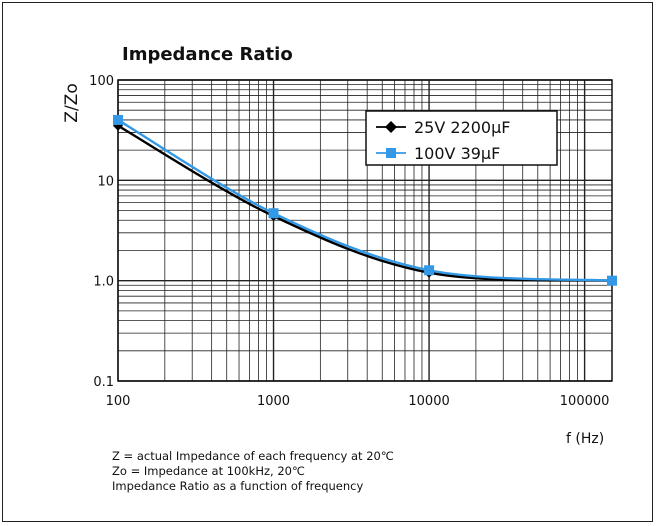 Image resolution: width=657 pixels, height=526 pixels. I want to click on legend-label-25v-2200uf: 25V 2200μF, so click(462, 127).